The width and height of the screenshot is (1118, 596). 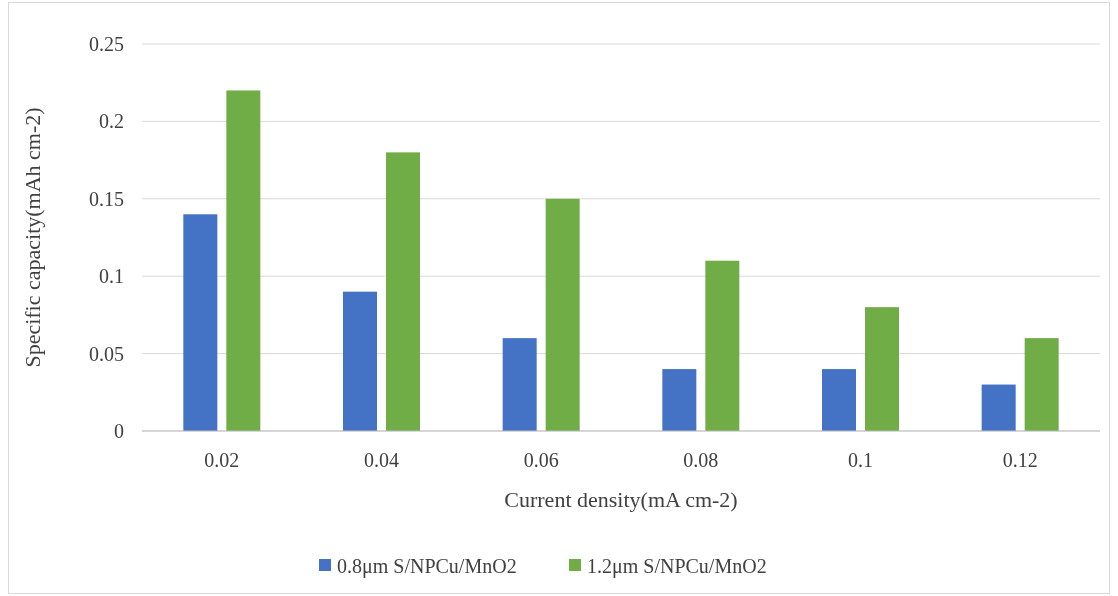 What do you see at coordinates (106, 44) in the screenshot?
I see `y-tick-label: 0.25` at bounding box center [106, 44].